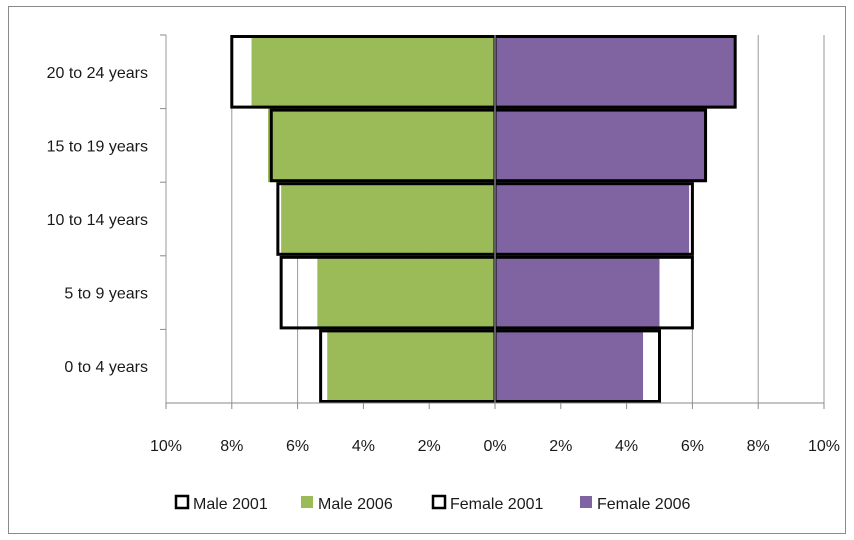  Describe the element at coordinates (97, 146) in the screenshot. I see `category-label: 15 to 19 years` at that location.